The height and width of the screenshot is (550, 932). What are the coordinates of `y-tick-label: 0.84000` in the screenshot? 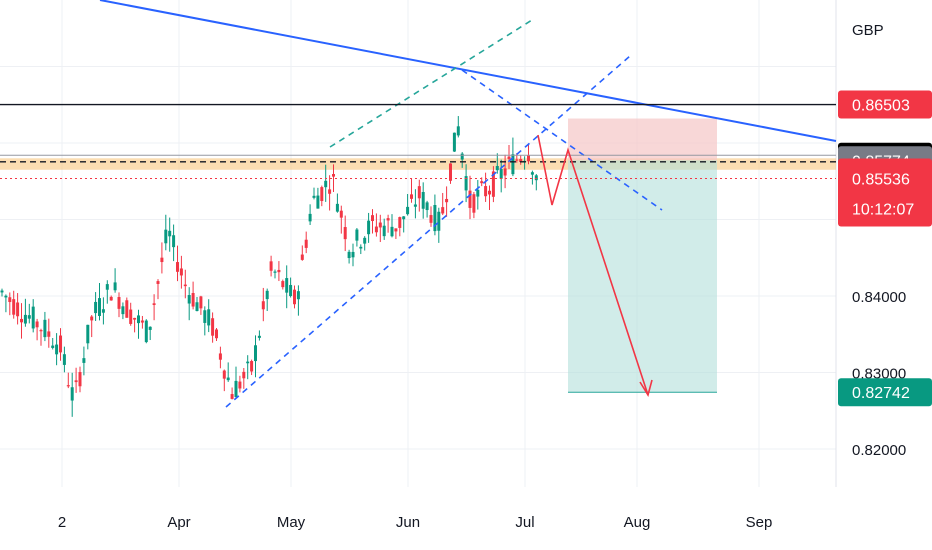 It's located at (879, 297).